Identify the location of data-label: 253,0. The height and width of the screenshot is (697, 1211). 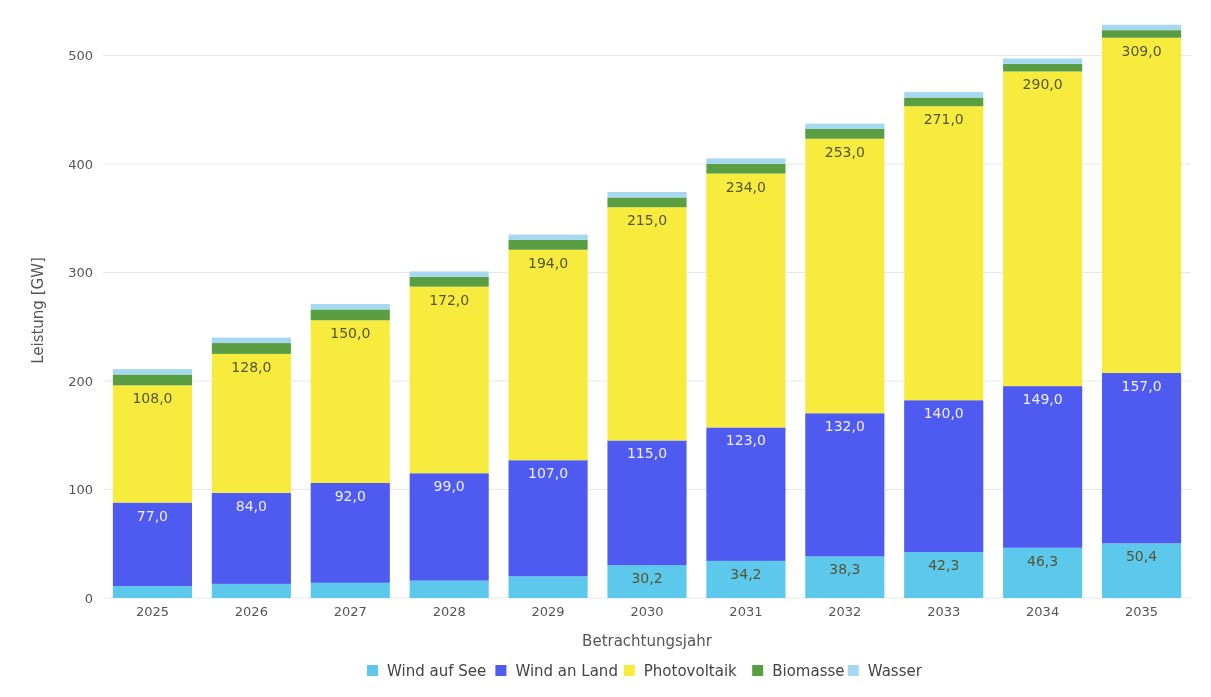
(844, 151).